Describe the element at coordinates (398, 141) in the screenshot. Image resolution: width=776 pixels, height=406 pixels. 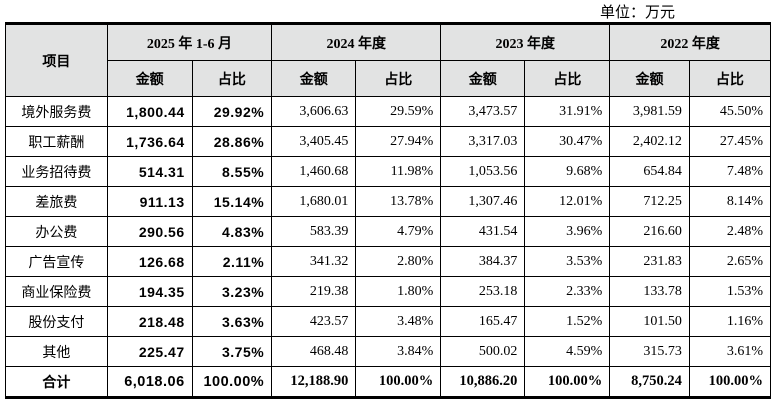
I see `ratio-cell: 27.94%` at that location.